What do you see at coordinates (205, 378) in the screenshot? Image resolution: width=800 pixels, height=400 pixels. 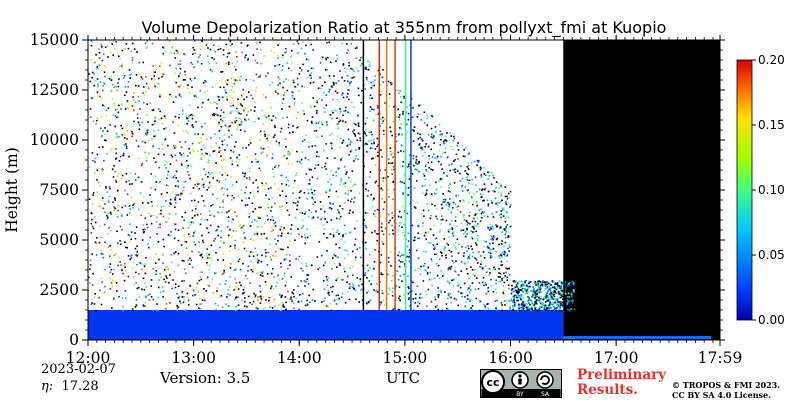 I see `version-label: Version: 3.5` at bounding box center [205, 378].